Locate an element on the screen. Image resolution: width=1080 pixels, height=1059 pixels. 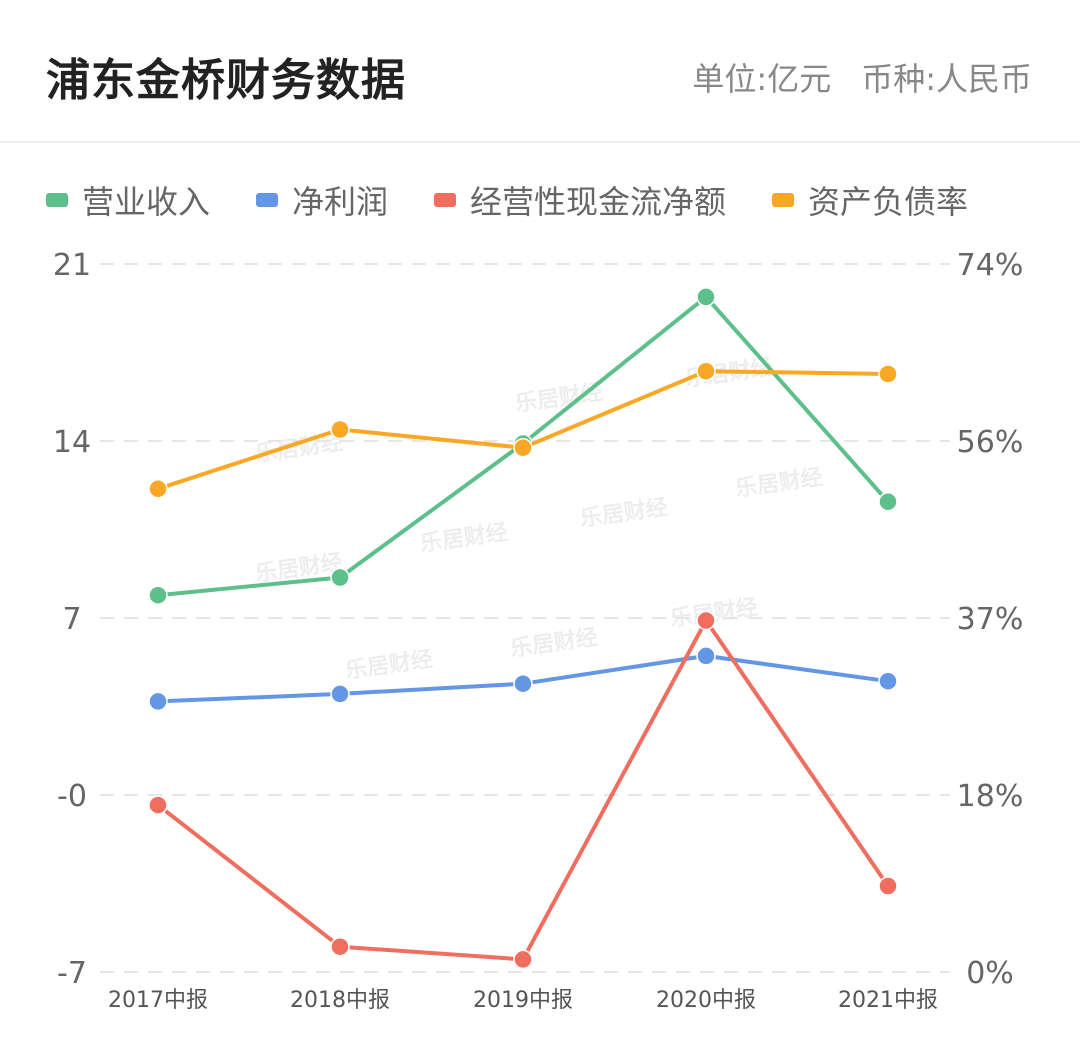
legend-label: 经营性现金流净额 is located at coordinates (598, 202).